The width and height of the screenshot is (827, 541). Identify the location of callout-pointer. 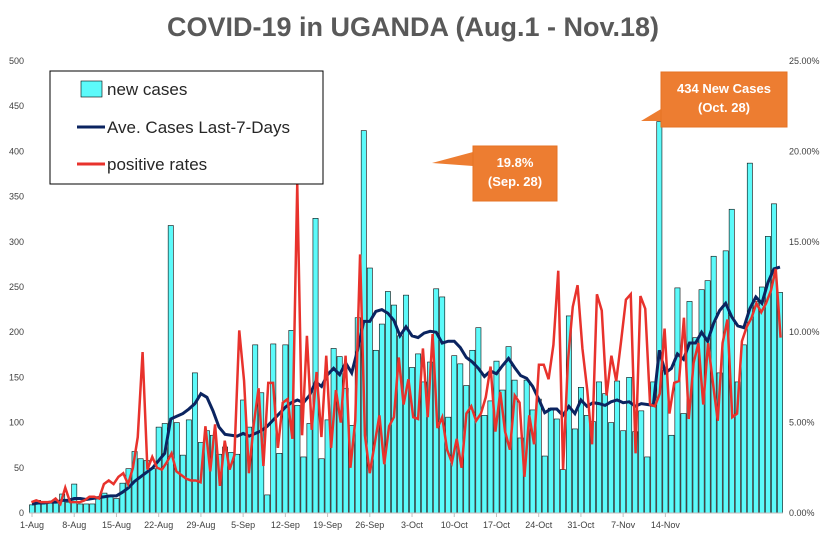
(651, 115).